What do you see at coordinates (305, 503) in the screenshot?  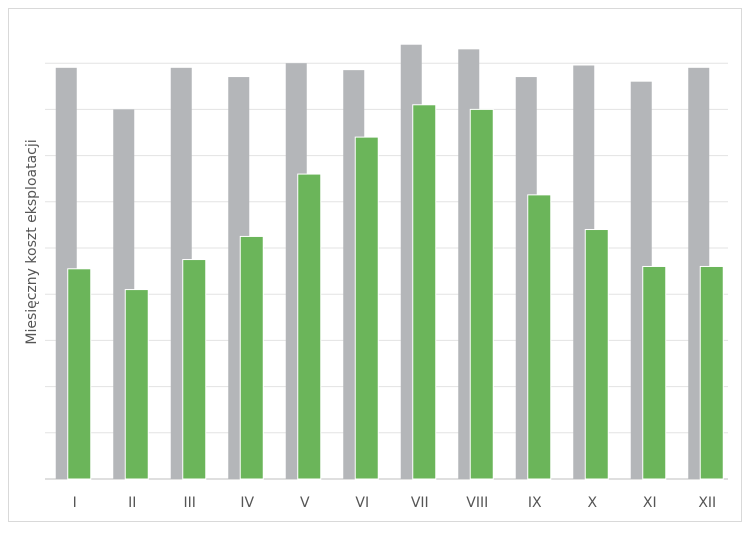 I see `x-tick-label: V` at bounding box center [305, 503].